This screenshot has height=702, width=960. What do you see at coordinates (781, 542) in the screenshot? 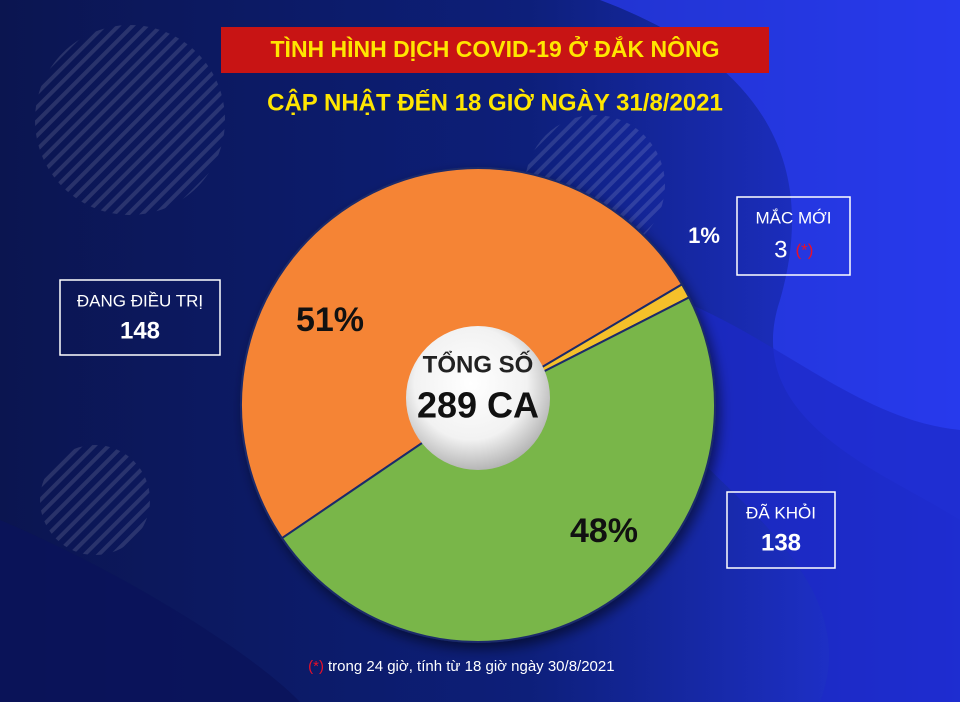
I see `info-box-count: 138` at bounding box center [781, 542].